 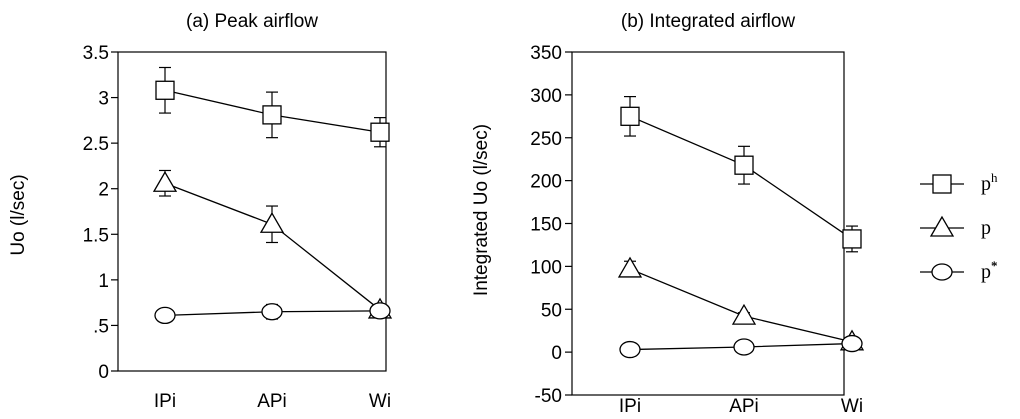 I want to click on panel-b-x-ticks: IPi APi Wi, so click(x=741, y=406).